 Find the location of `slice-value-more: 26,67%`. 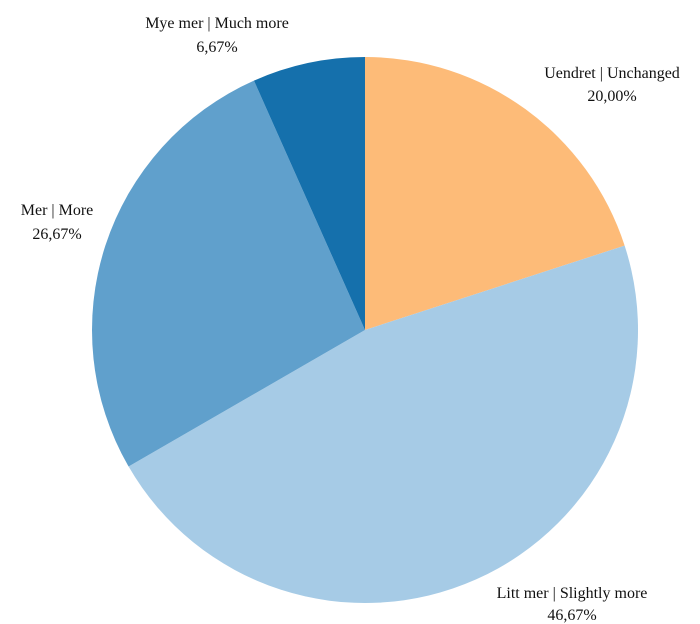

slice-value-more: 26,67% is located at coordinates (56, 234).